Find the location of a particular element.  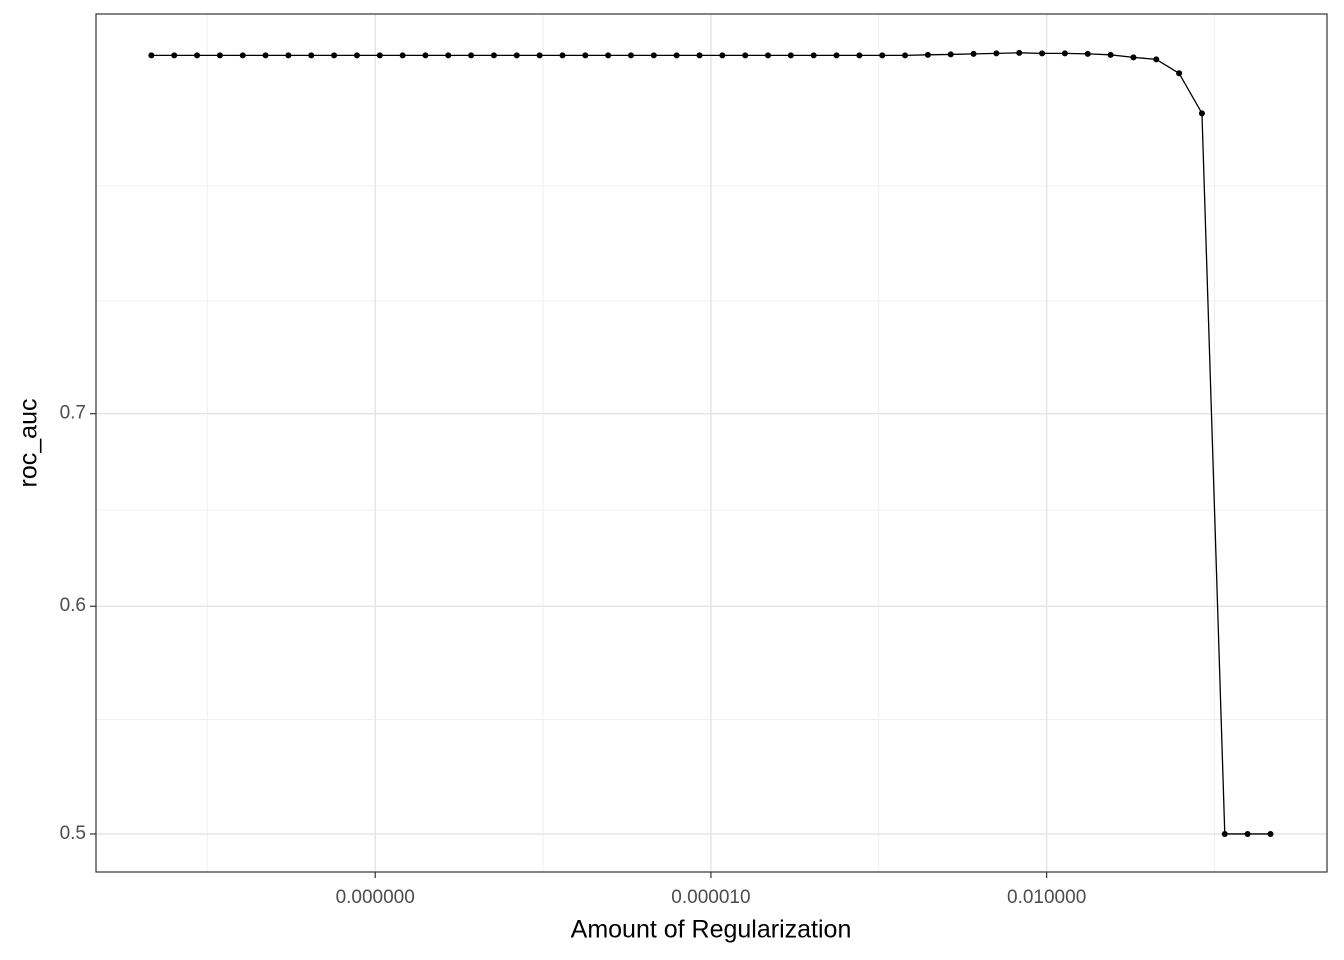

x-tick-label: 0.000010 is located at coordinates (710, 897).